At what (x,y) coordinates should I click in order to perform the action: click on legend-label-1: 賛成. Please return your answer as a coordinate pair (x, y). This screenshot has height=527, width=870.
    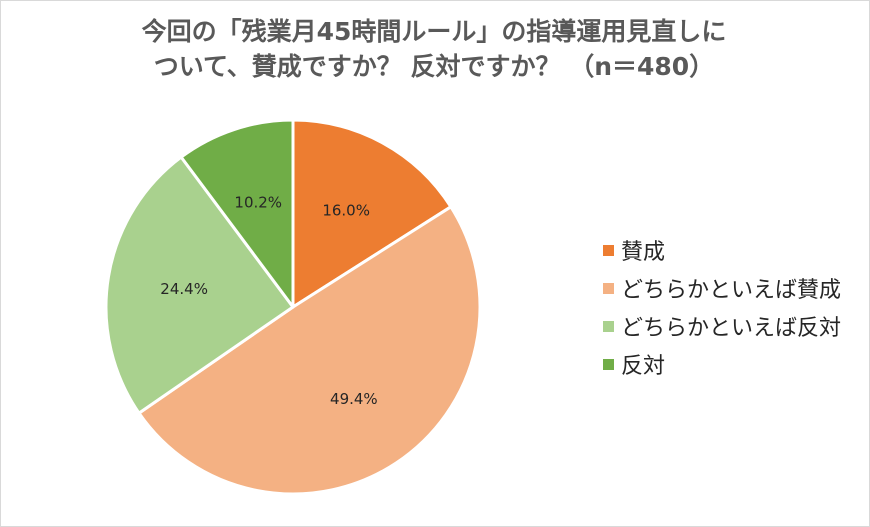
    Looking at the image, I should click on (643, 252).